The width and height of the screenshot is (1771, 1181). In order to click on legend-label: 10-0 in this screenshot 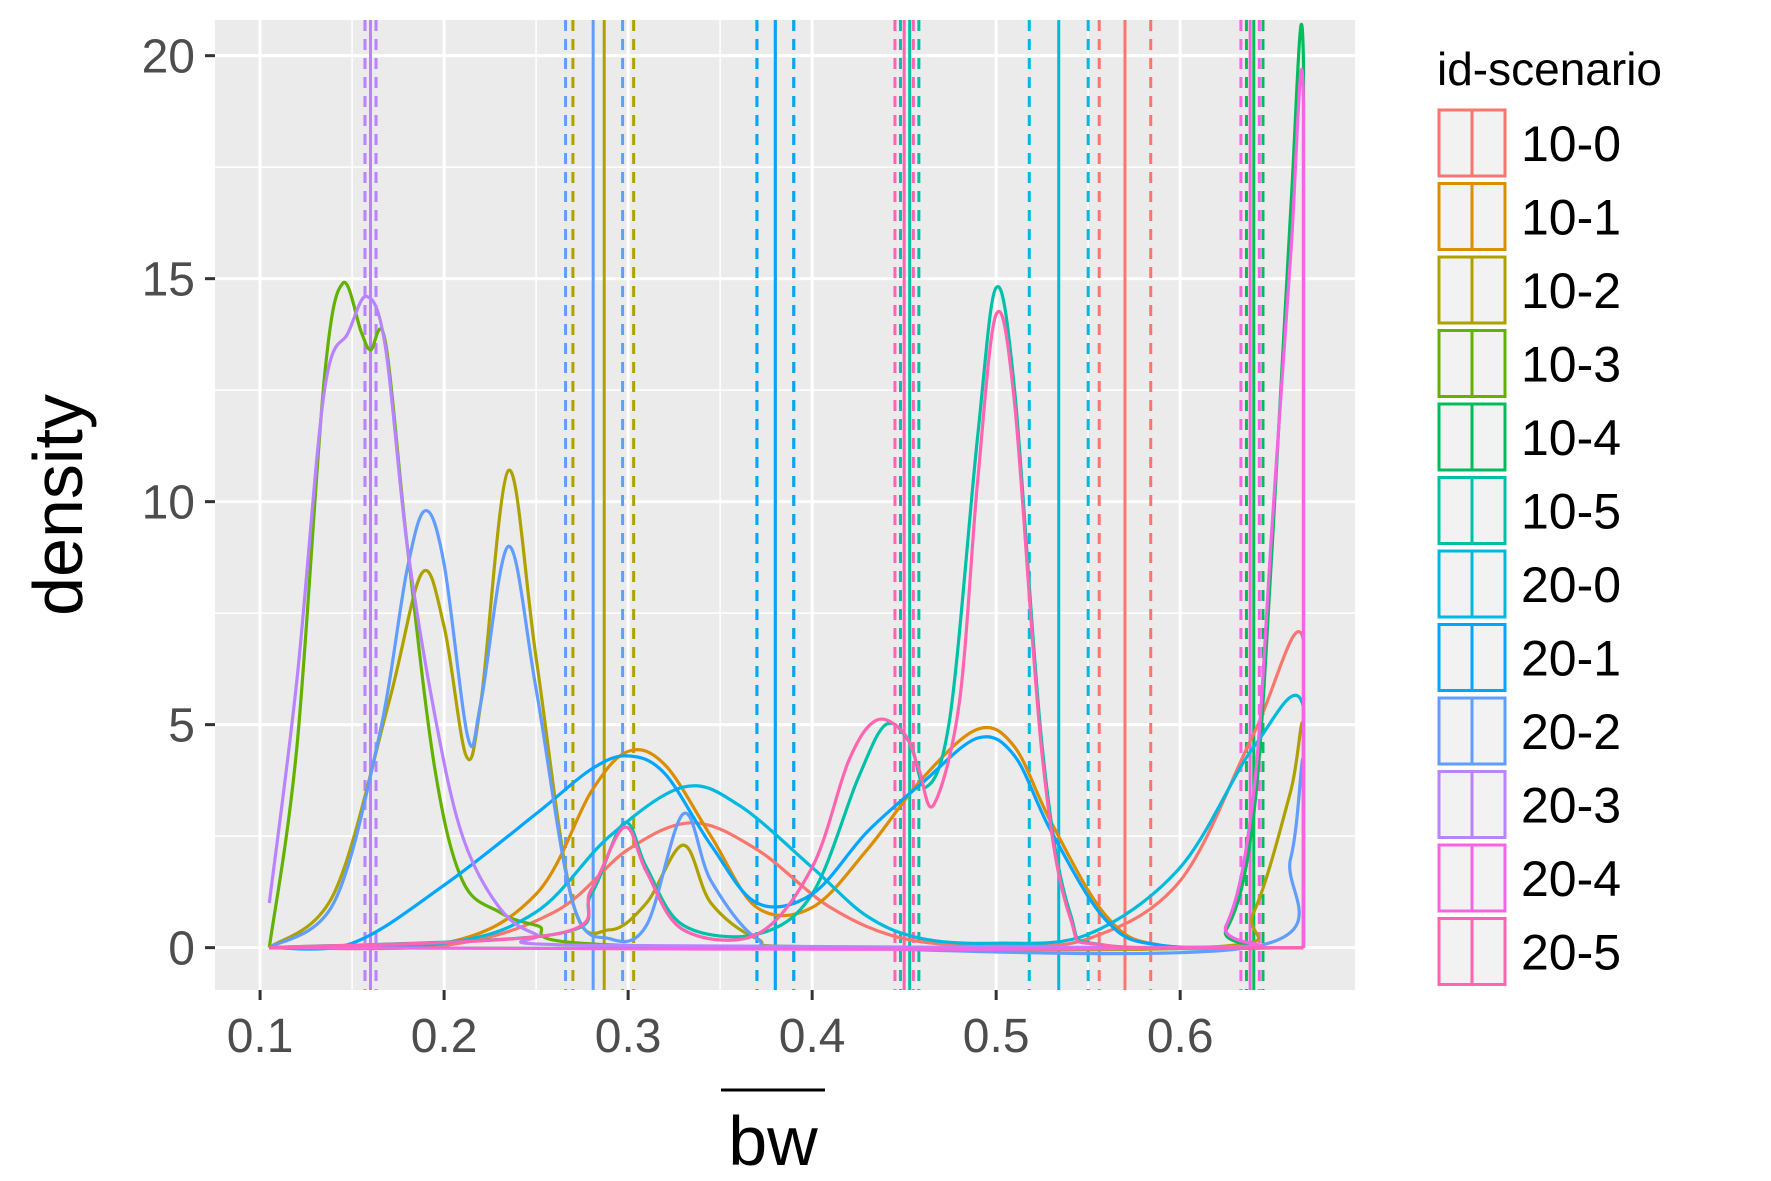, I will do `click(1571, 144)`.